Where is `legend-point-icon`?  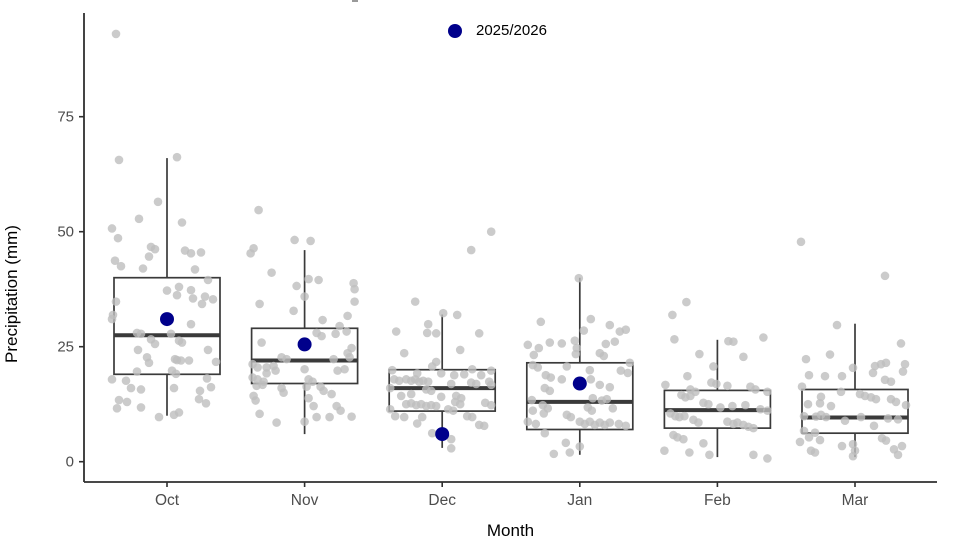
legend-point-icon is located at coordinates (455, 30).